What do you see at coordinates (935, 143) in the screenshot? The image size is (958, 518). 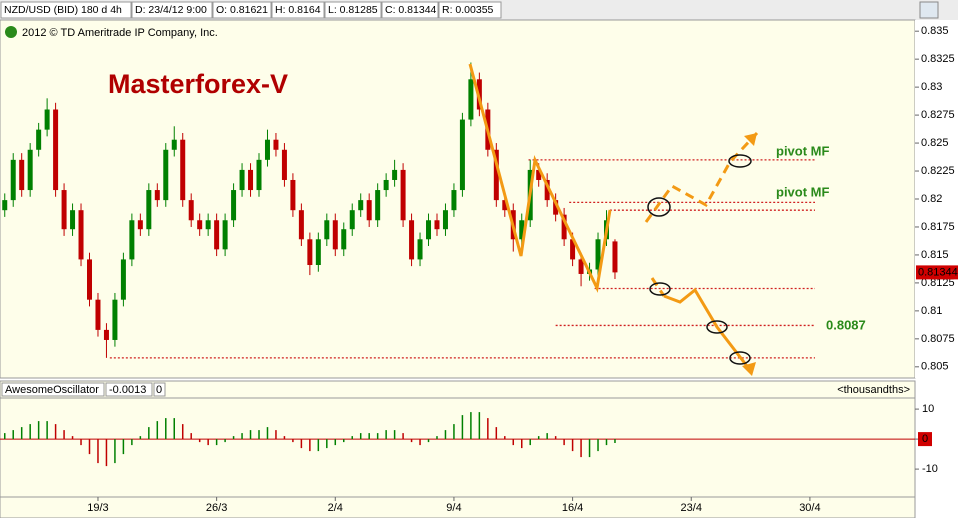 I see `y-tick-label: 0.825` at bounding box center [935, 143].